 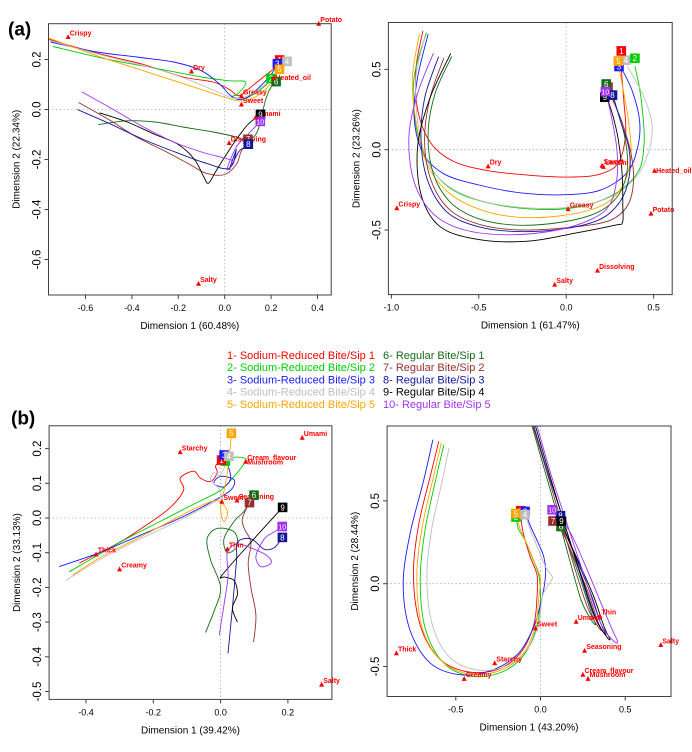 What do you see at coordinates (434, 356) in the screenshot?
I see `svg-text: 6- Regular Bite/Sip 1` at bounding box center [434, 356].